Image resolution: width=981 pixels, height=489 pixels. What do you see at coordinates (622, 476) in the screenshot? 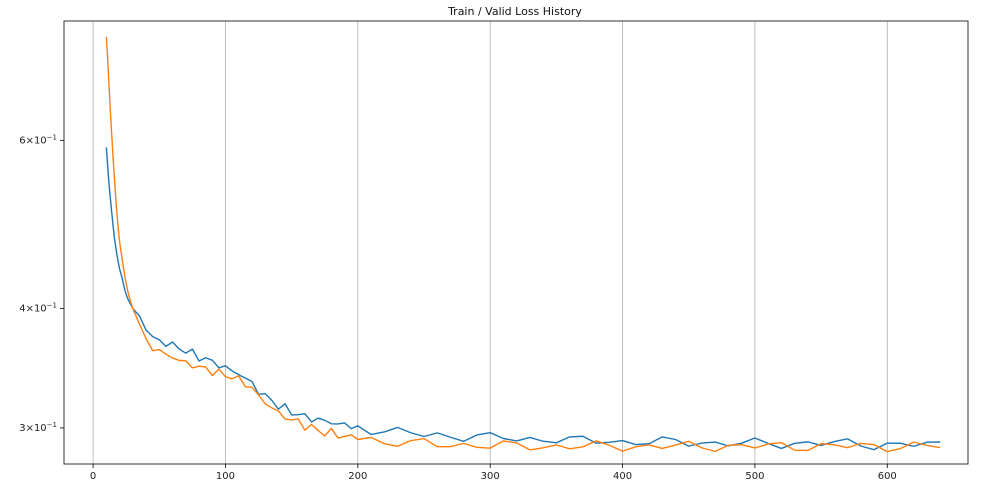
I see `x-tick-label: 400` at bounding box center [622, 476].